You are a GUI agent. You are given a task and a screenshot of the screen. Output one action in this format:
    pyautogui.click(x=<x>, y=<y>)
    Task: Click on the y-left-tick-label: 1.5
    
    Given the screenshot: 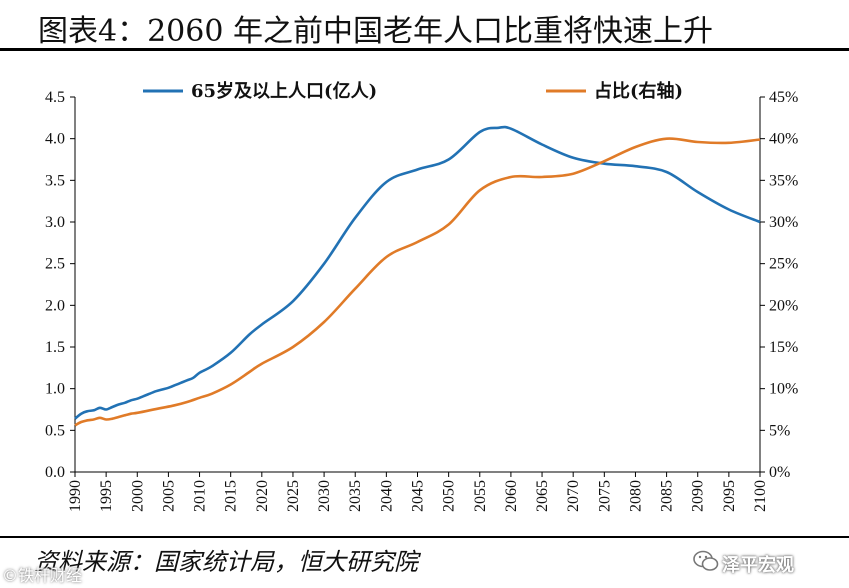 What is the action you would take?
    pyautogui.click(x=55, y=347)
    